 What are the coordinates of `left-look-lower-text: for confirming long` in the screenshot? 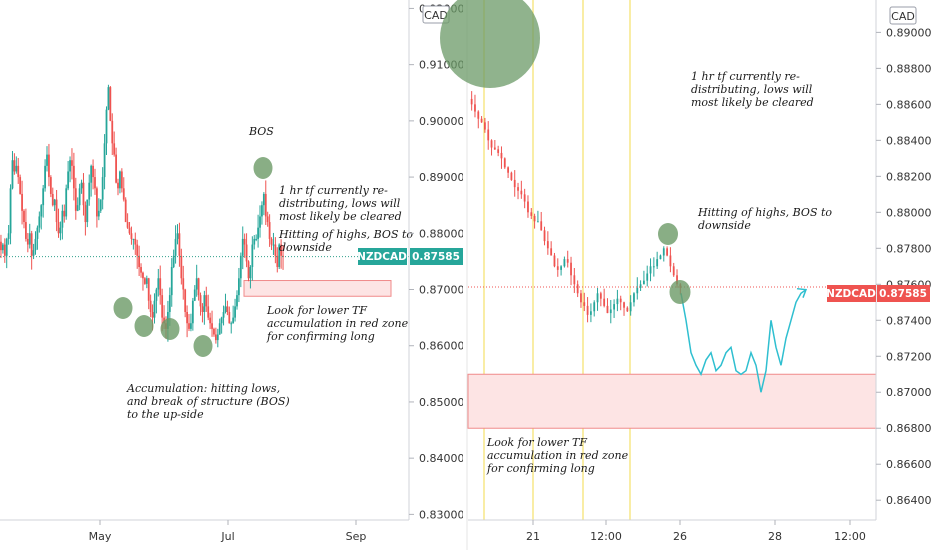 It's located at (320, 336).